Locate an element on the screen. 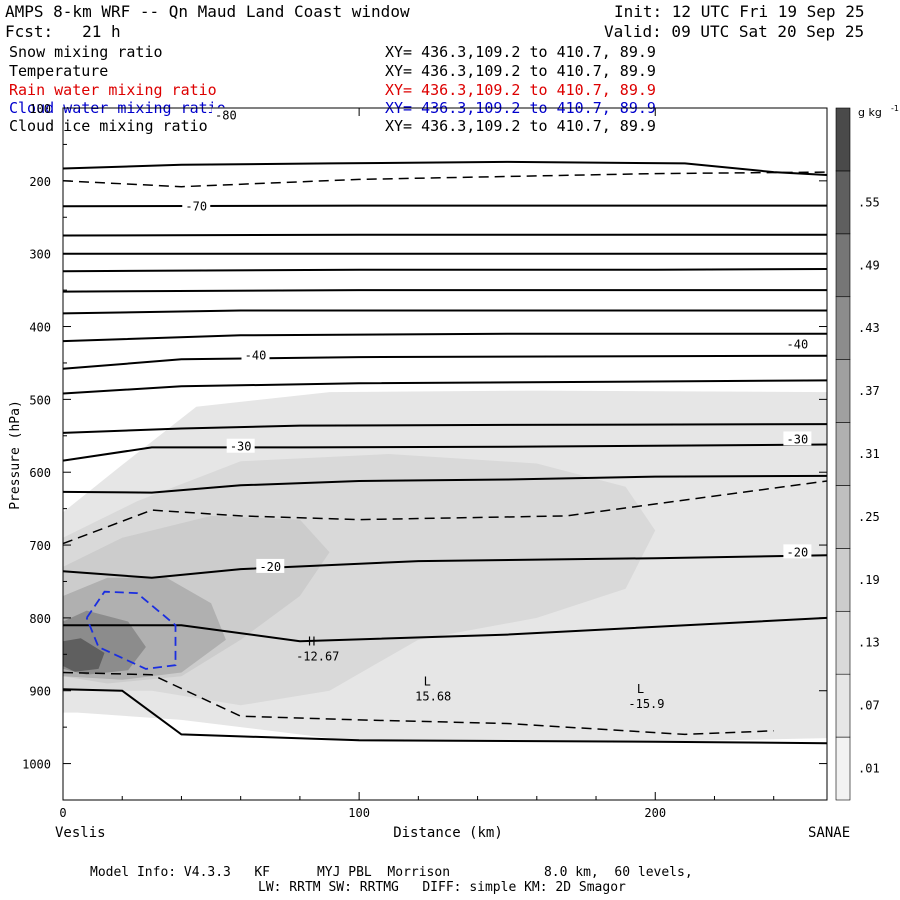  left-endpoint-label: Veslis is located at coordinates (80, 833).